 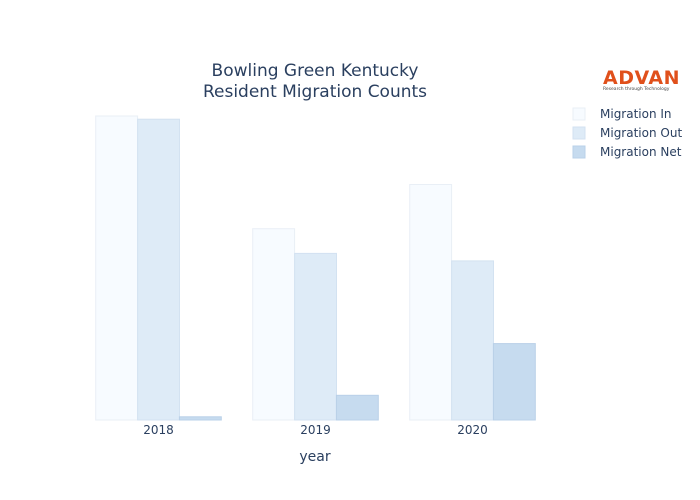 I want to click on legend-item-migration-out: Migration Out, so click(x=627, y=133).